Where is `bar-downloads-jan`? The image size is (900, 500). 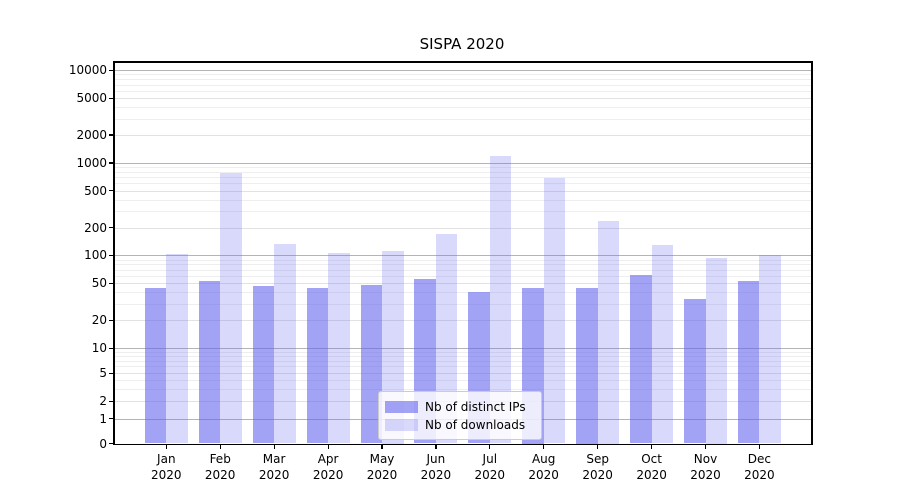 bar-downloads-jan is located at coordinates (177, 348).